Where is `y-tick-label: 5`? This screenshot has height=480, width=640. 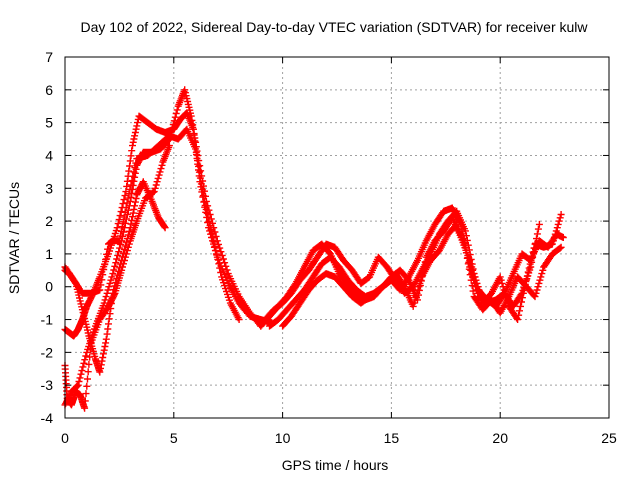 y-tick-label: 5 is located at coordinates (49, 123).